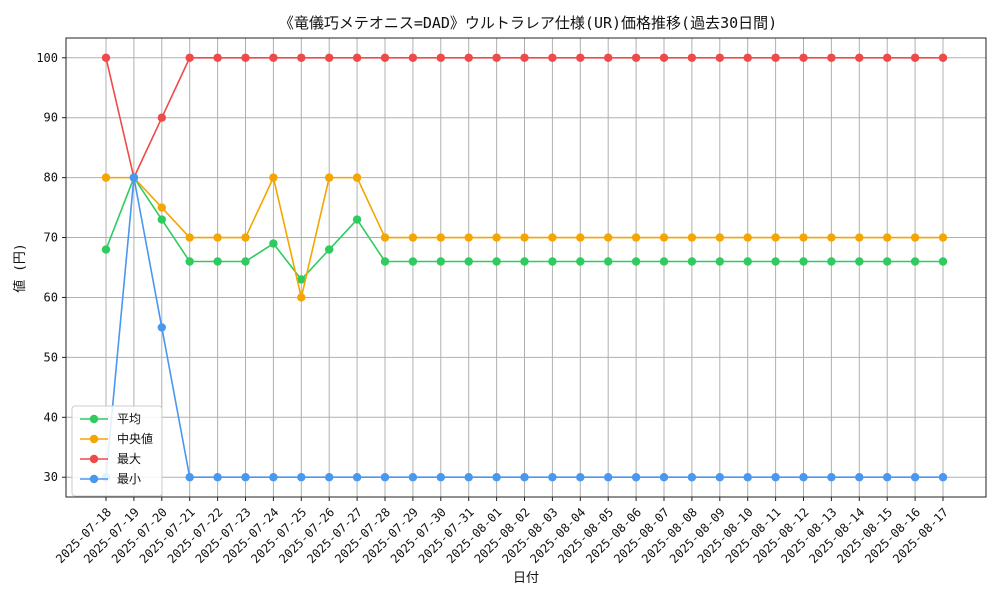  Describe the element at coordinates (51, 297) in the screenshot. I see `y-tick-label: 60` at that location.